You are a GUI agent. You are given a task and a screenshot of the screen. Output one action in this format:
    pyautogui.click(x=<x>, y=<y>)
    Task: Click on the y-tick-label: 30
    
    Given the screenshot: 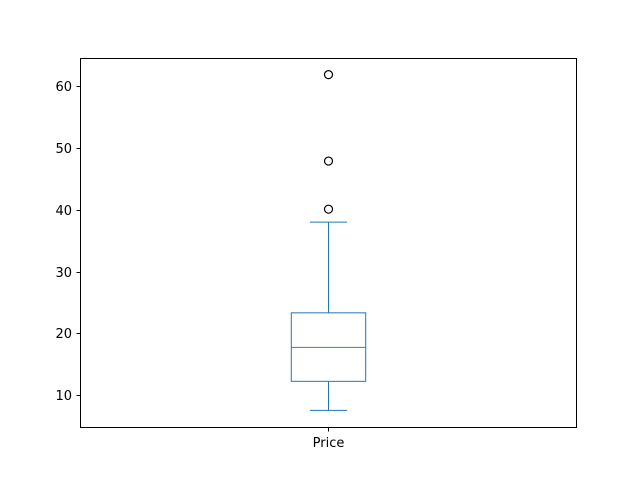 What is the action you would take?
    pyautogui.click(x=63, y=273)
    